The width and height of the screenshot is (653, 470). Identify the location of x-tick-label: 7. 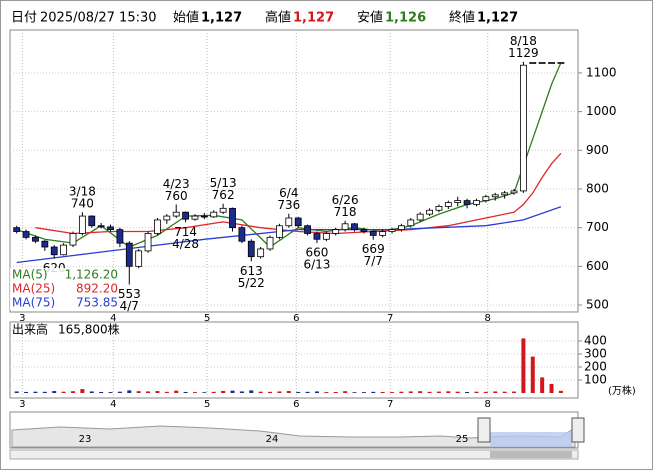
(390, 318).